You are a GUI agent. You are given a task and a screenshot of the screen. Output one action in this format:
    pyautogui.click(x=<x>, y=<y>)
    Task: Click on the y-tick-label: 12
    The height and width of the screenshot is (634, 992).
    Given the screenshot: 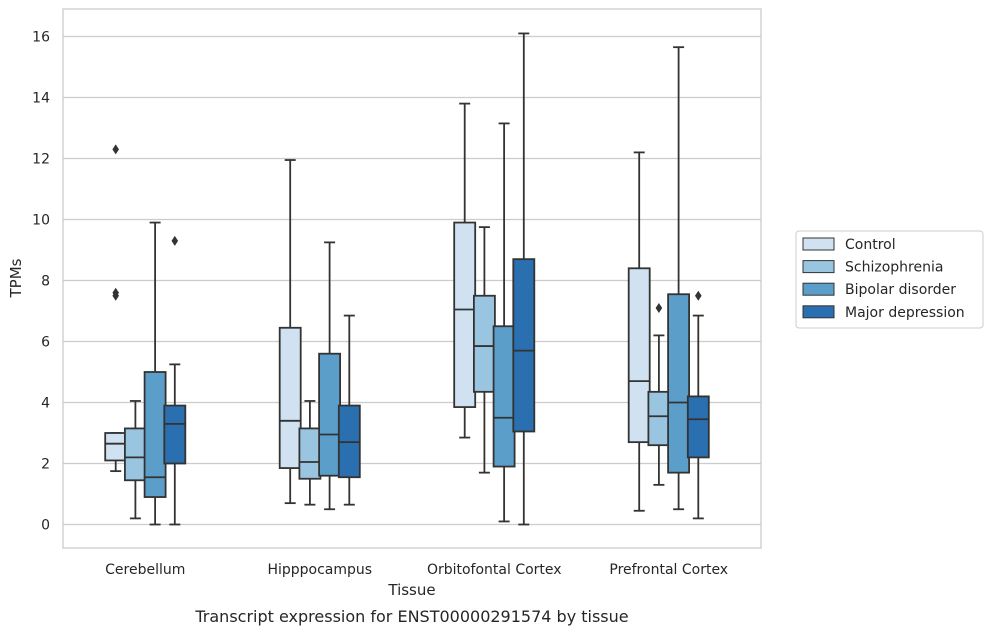 What is the action you would take?
    pyautogui.click(x=41, y=160)
    